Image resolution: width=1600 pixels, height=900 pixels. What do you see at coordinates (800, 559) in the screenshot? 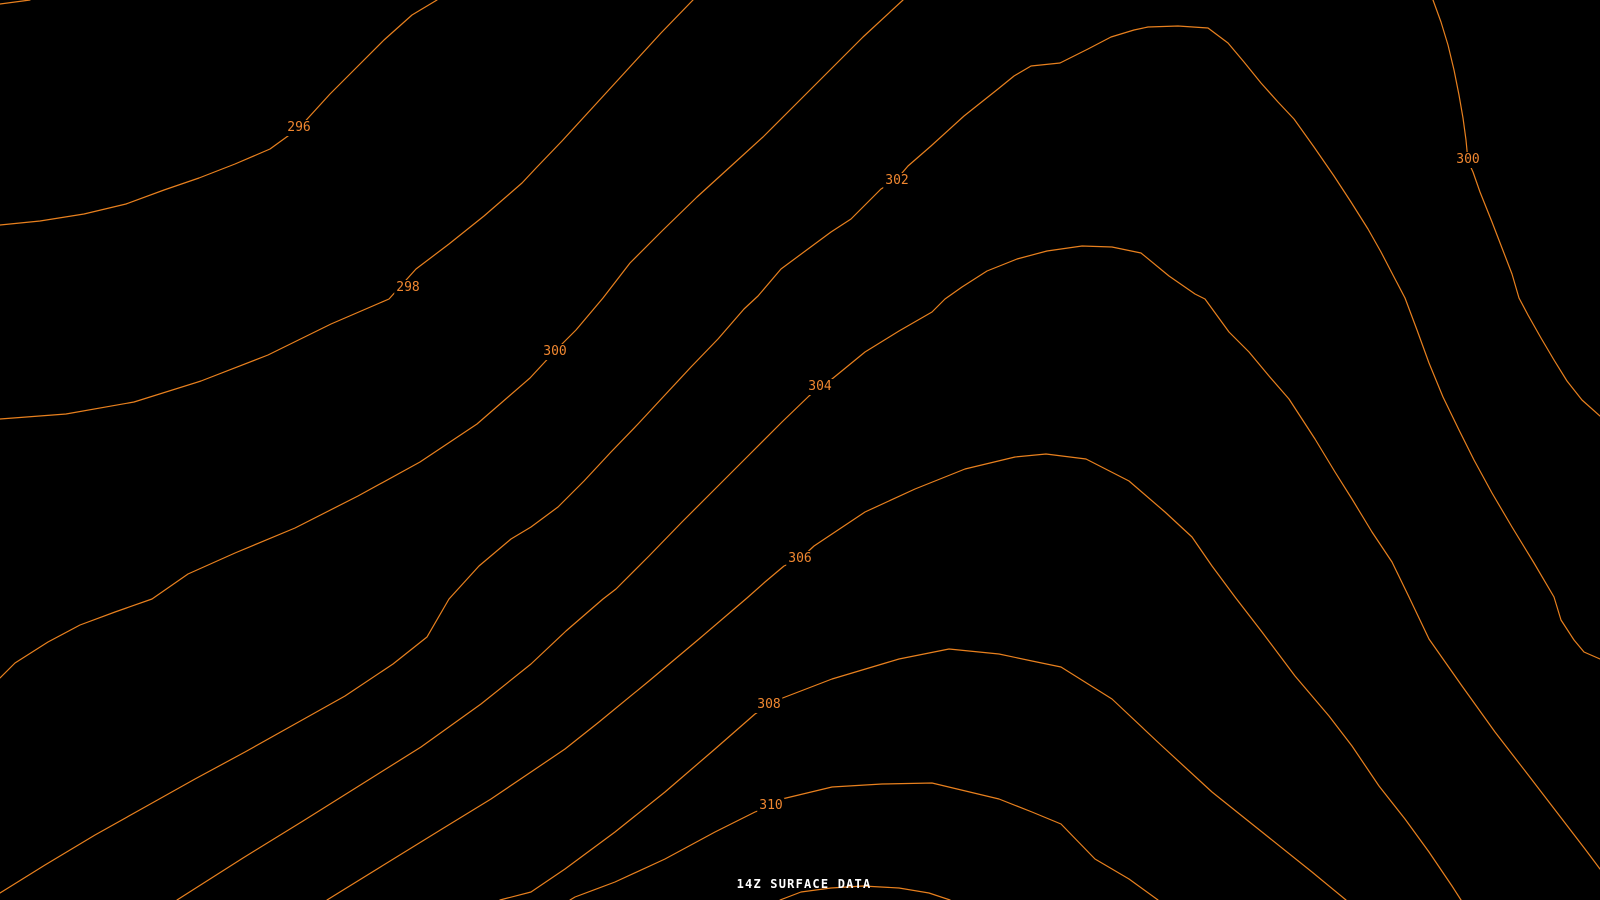
I see `contour-label-306: 306` at bounding box center [800, 559].